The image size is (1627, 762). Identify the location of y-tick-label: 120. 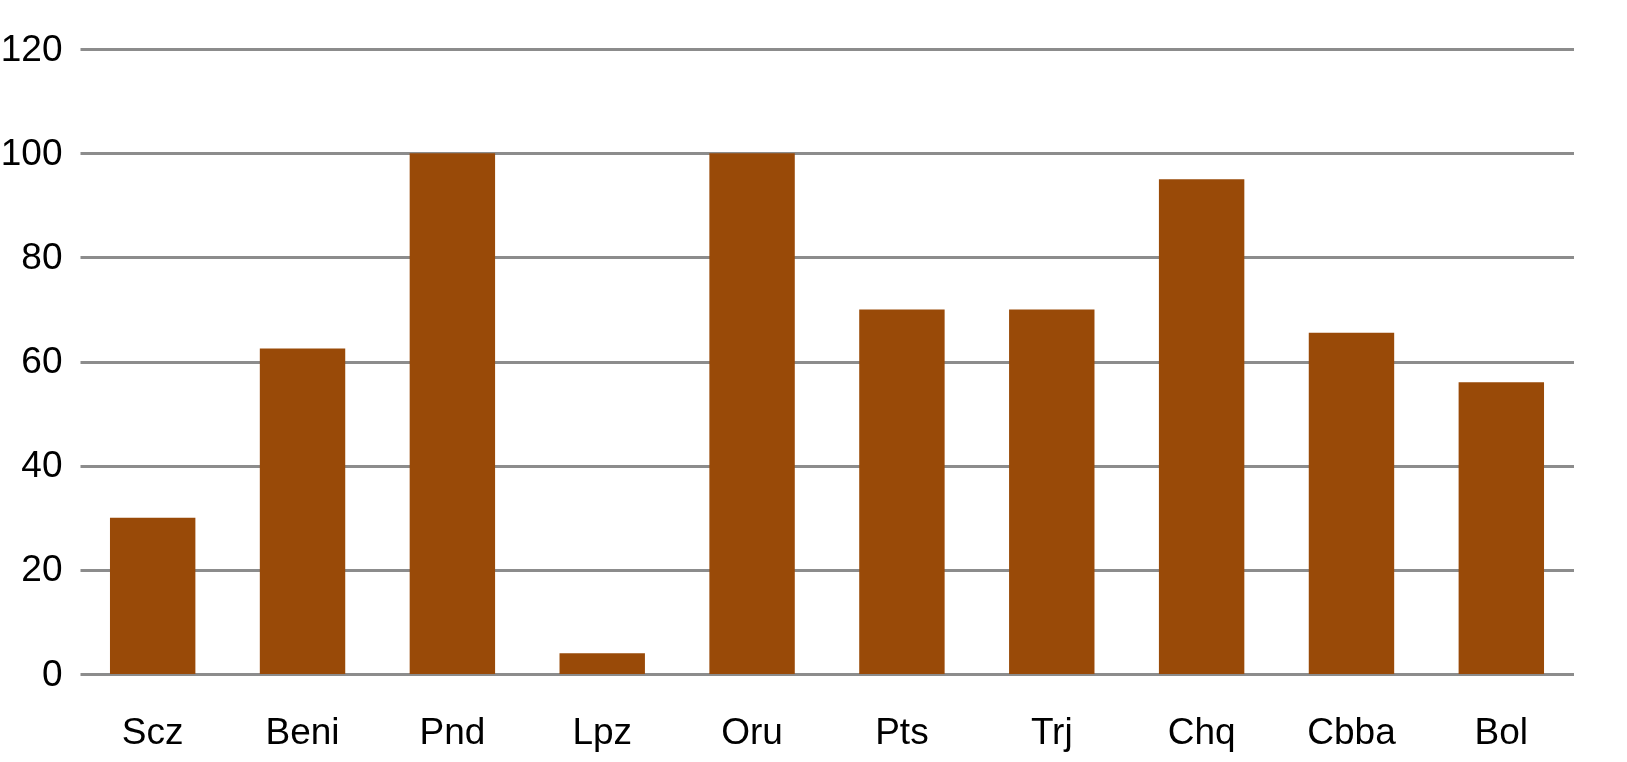
(31, 48).